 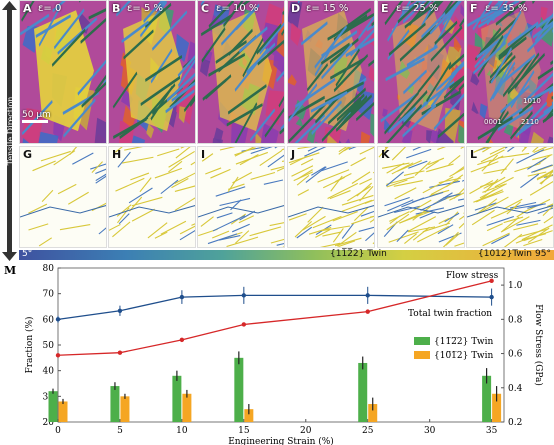 What do you see at coordinates (205, 8) in the screenshot?
I see `panel-letter-c: C` at bounding box center [205, 8].